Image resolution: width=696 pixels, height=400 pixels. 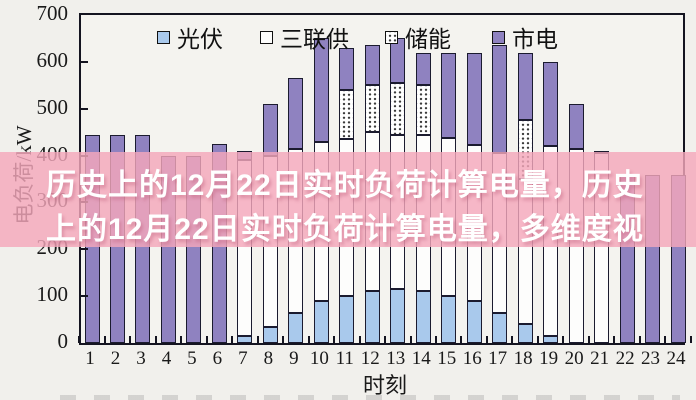 What do you see at coordinates (52, 106) in the screenshot?
I see `y-tick-label-500: 500` at bounding box center [52, 106].